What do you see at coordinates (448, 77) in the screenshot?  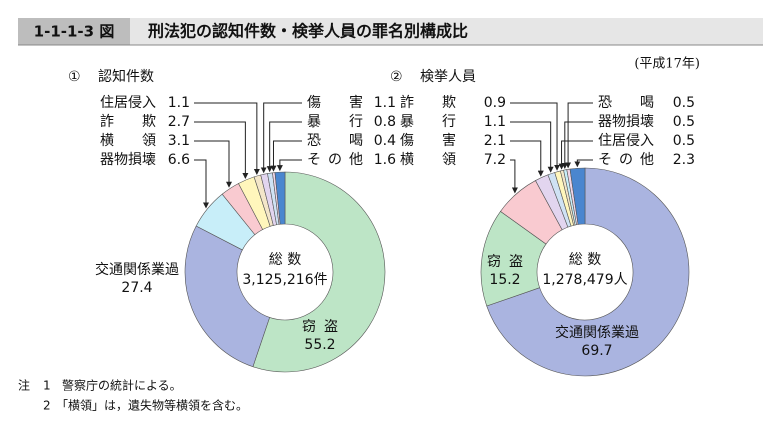 I see `chart-title: 検挙人員` at bounding box center [448, 77].